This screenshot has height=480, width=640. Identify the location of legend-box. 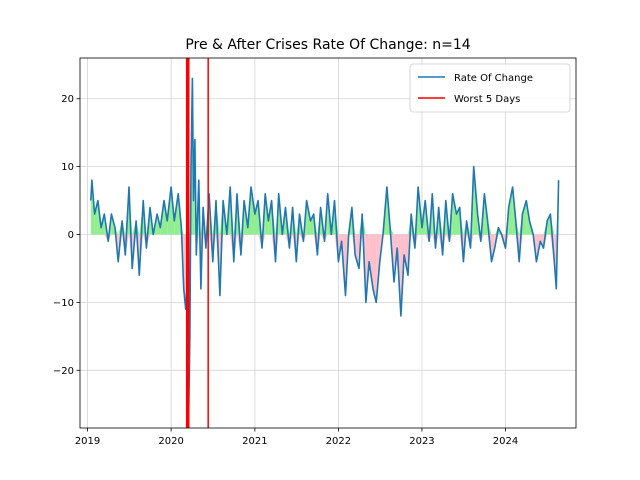
(490, 88).